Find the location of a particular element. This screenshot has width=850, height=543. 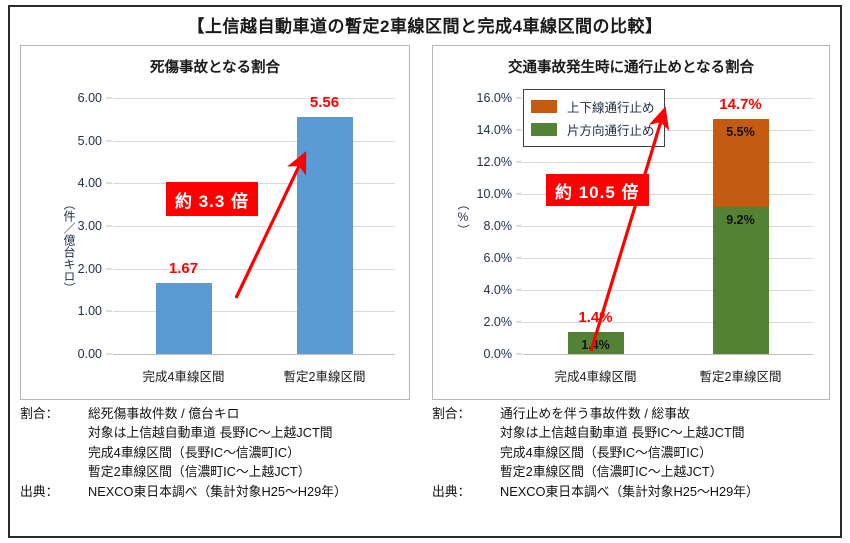

right-note-row-ratio: 割合： 通行止めを伴う事故件数 / 総事故 is located at coordinates (634, 413).